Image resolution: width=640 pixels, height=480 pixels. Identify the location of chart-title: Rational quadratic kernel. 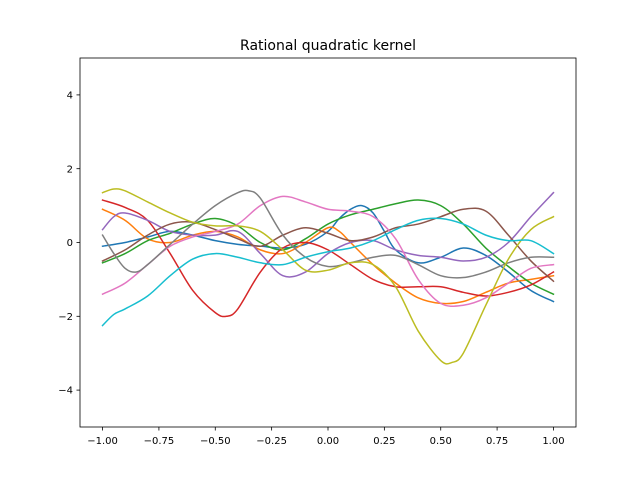
(328, 46).